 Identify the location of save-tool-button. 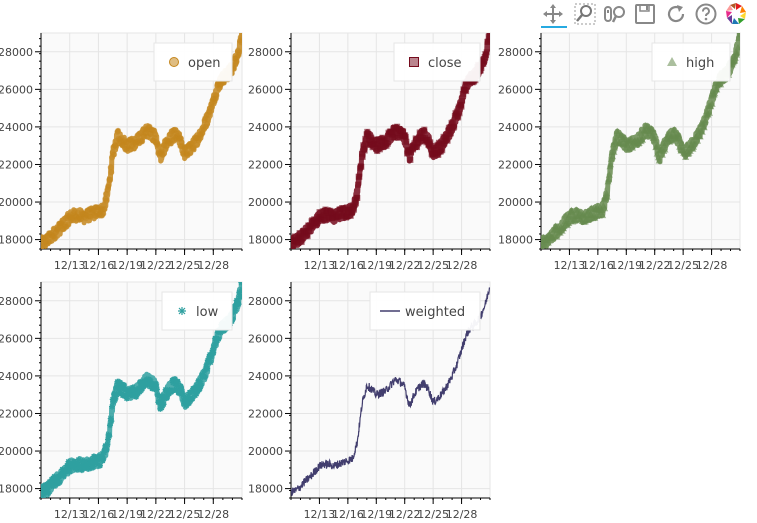
(645, 14).